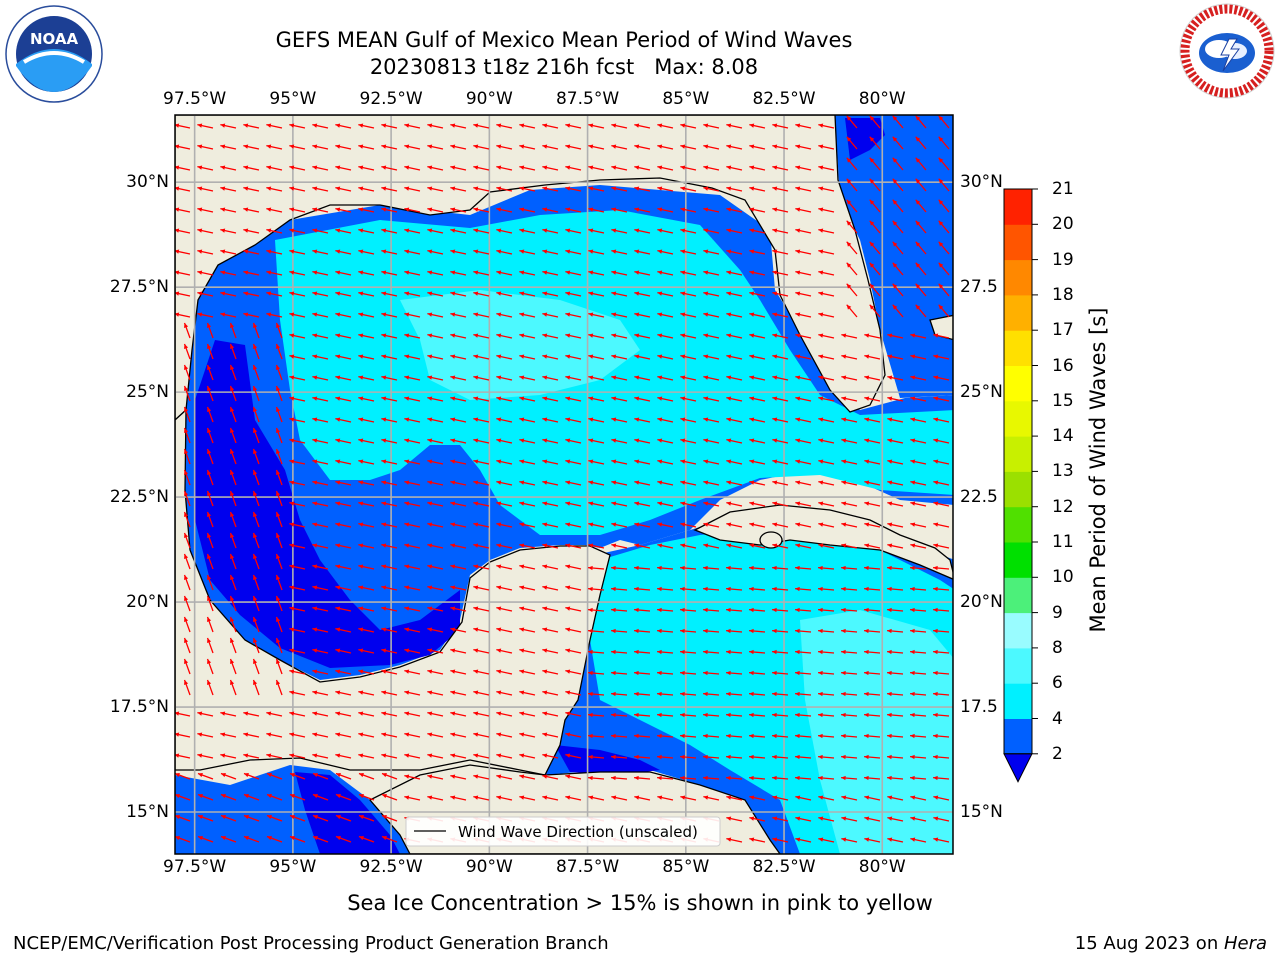 The image size is (1280, 960). I want to click on colorbar-tick-label: 8, so click(1057, 647).